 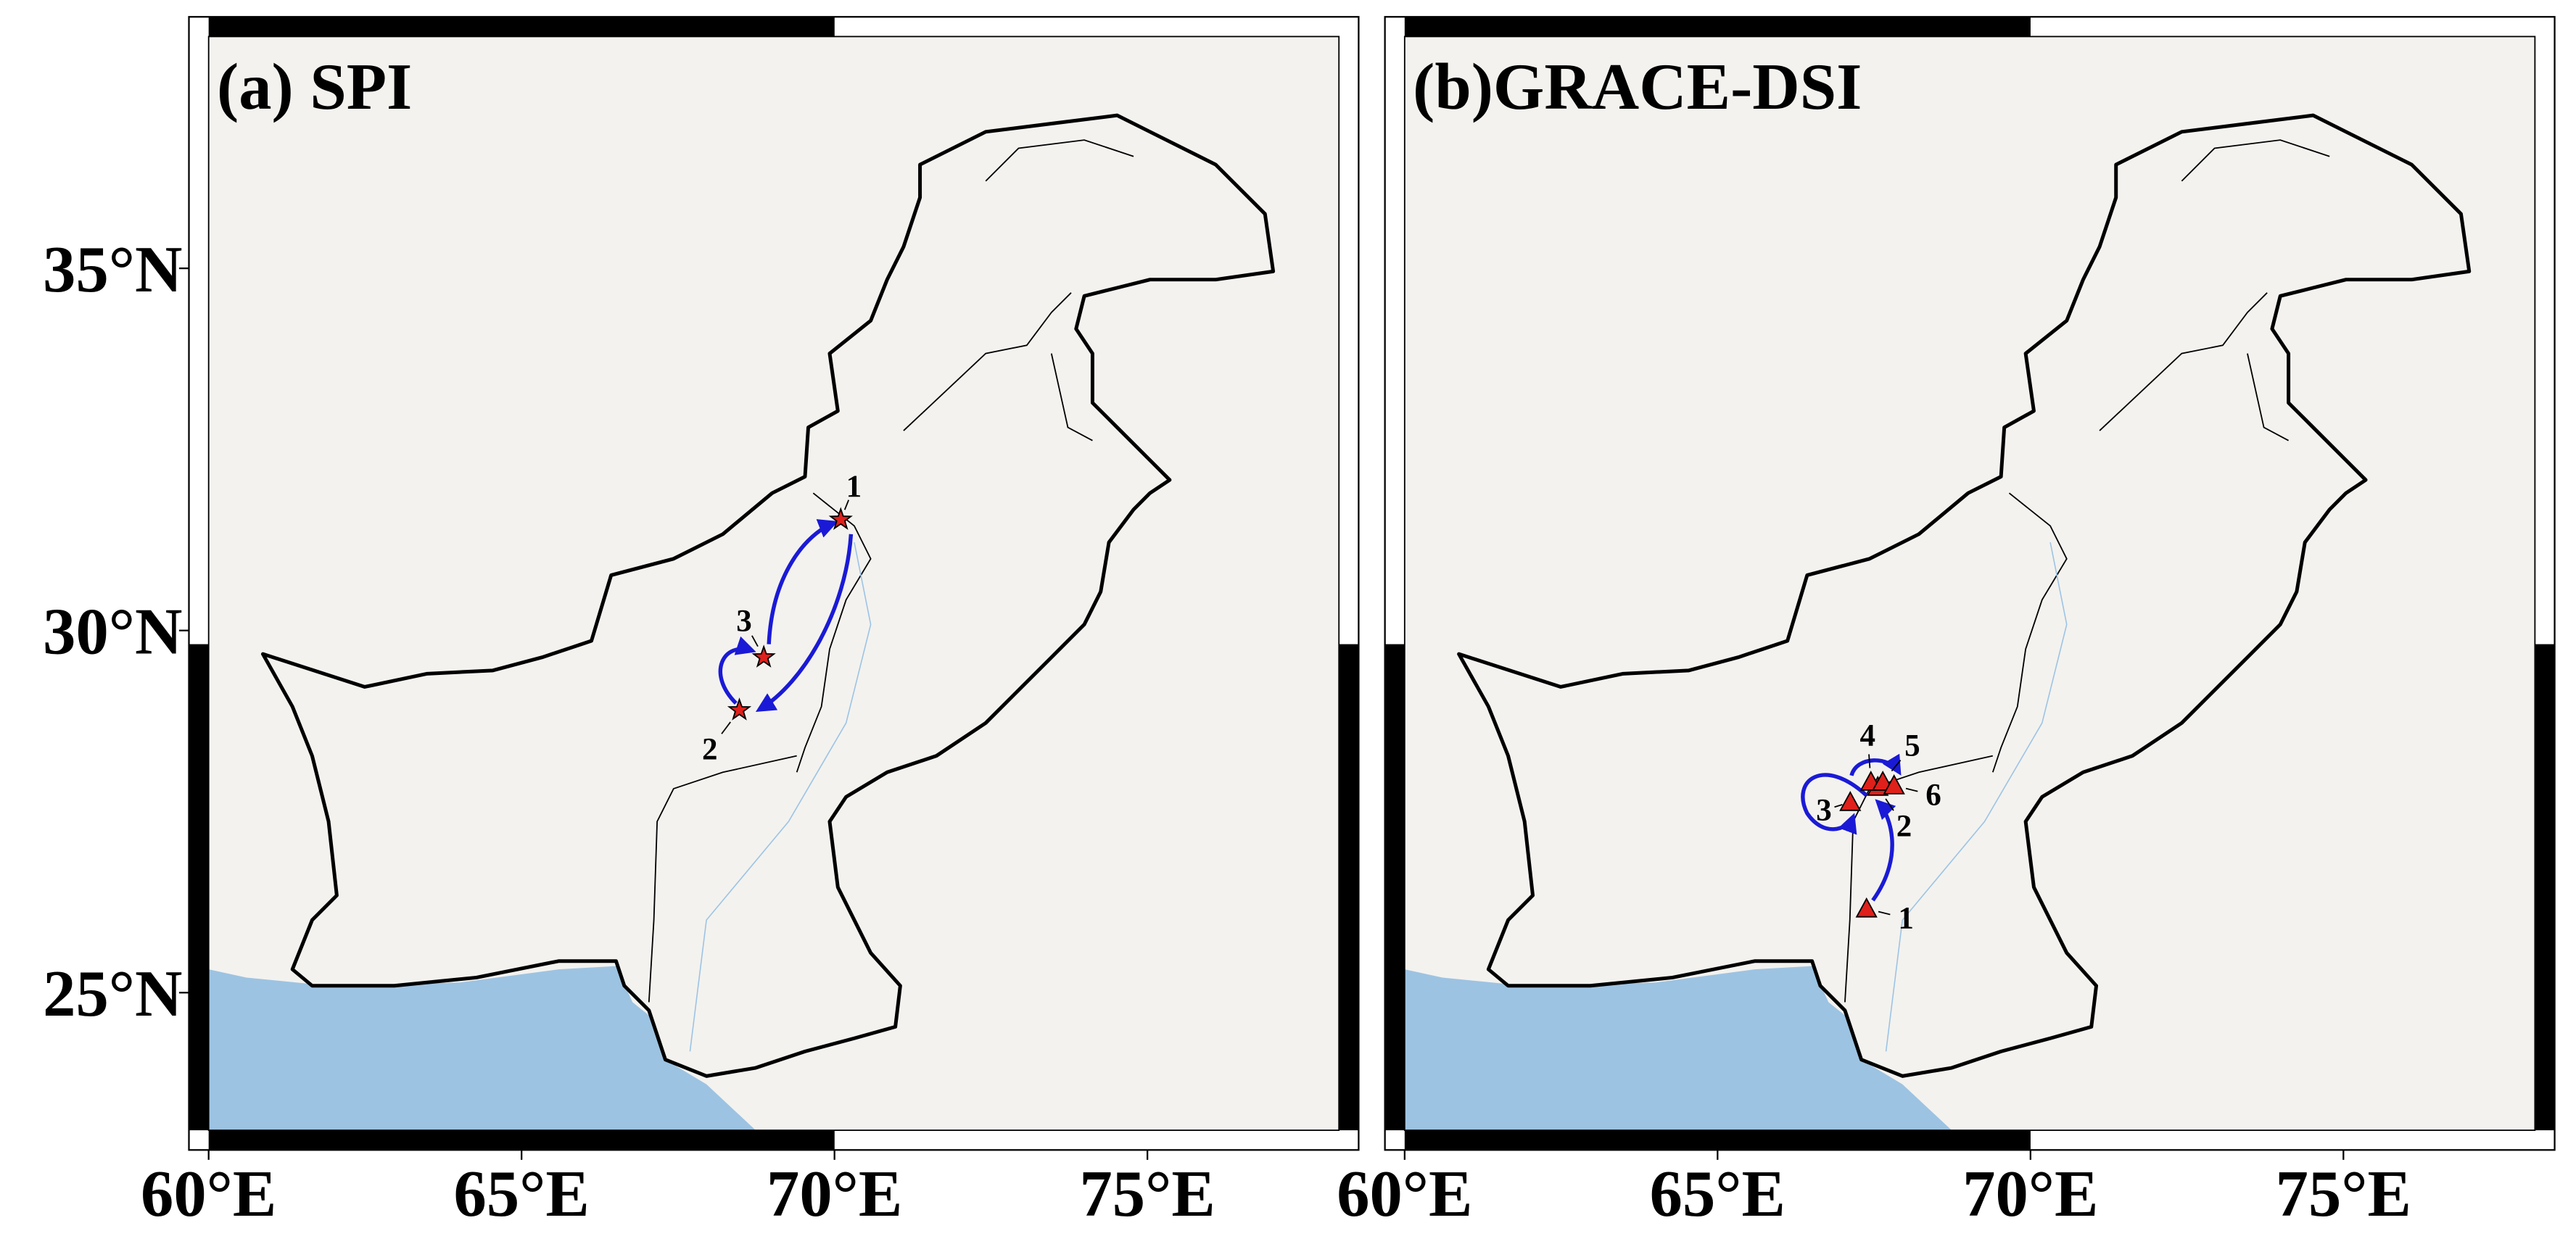 I want to click on y-tick-label: 30°N, so click(x=113, y=631).